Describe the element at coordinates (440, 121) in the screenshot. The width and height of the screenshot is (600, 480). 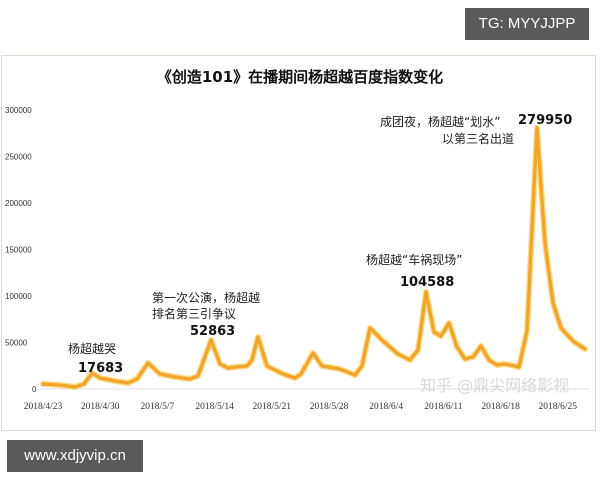
I see `annotation-finale-label-1: 成团夜，杨超越“划水”` at that location.